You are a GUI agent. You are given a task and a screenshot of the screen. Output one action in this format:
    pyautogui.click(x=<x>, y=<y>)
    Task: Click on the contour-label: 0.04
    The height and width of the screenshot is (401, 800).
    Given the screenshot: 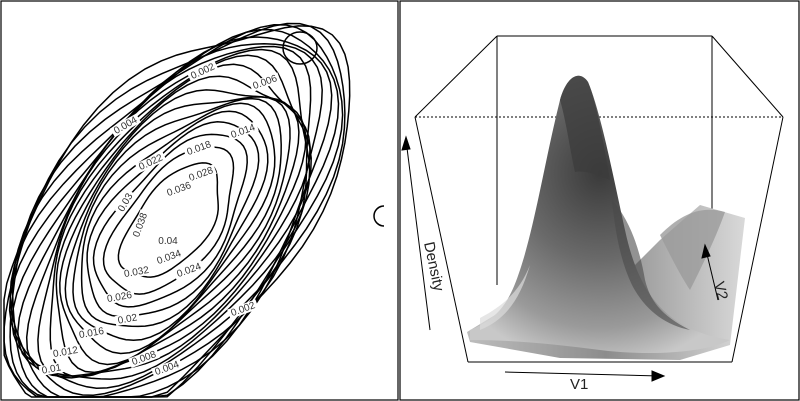 What is the action you would take?
    pyautogui.click(x=168, y=241)
    